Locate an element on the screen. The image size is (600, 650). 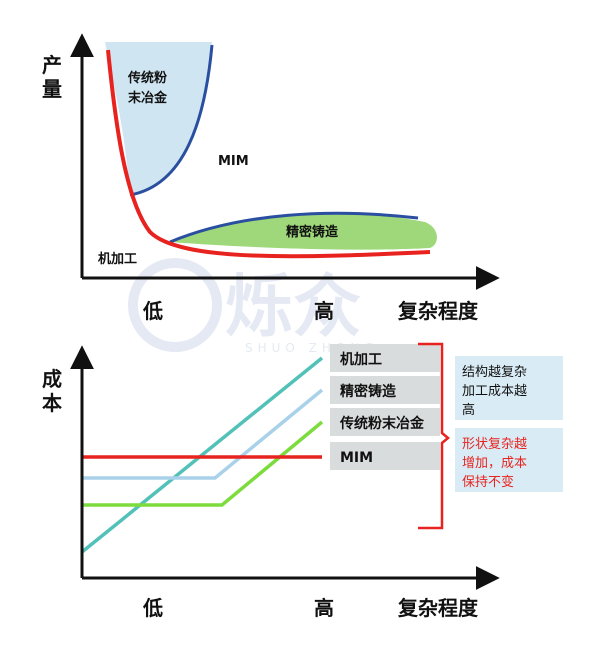
line-green is located at coordinates (203, 463).